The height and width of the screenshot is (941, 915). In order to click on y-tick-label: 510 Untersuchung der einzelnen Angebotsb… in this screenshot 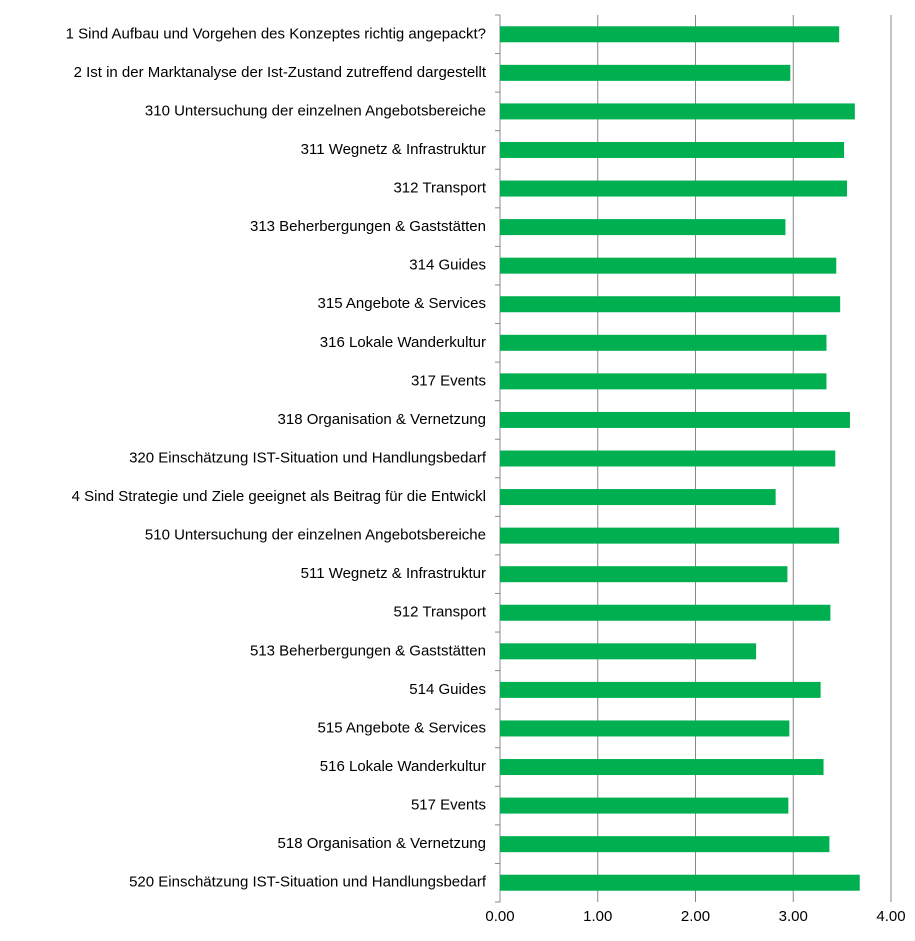, I will do `click(315, 535)`.